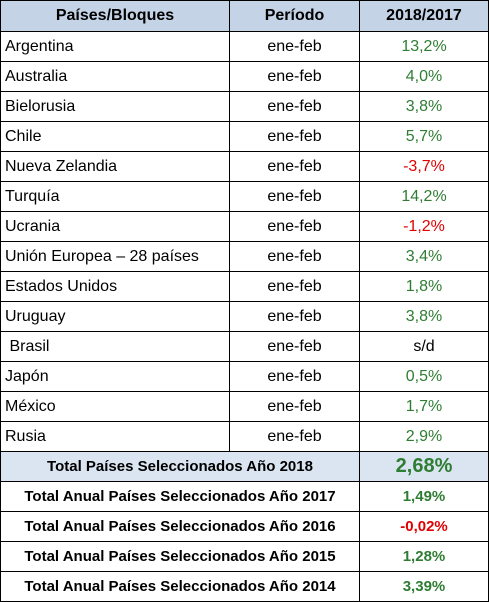  I want to click on table-row: México ene-feb 1,7%, so click(244, 406).